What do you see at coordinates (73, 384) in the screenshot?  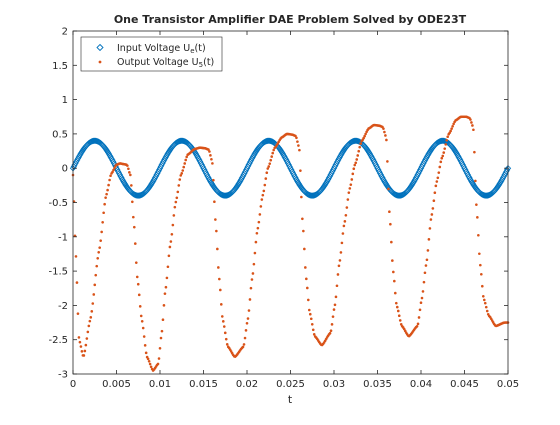 I see `x-tick-label: 0` at bounding box center [73, 384].